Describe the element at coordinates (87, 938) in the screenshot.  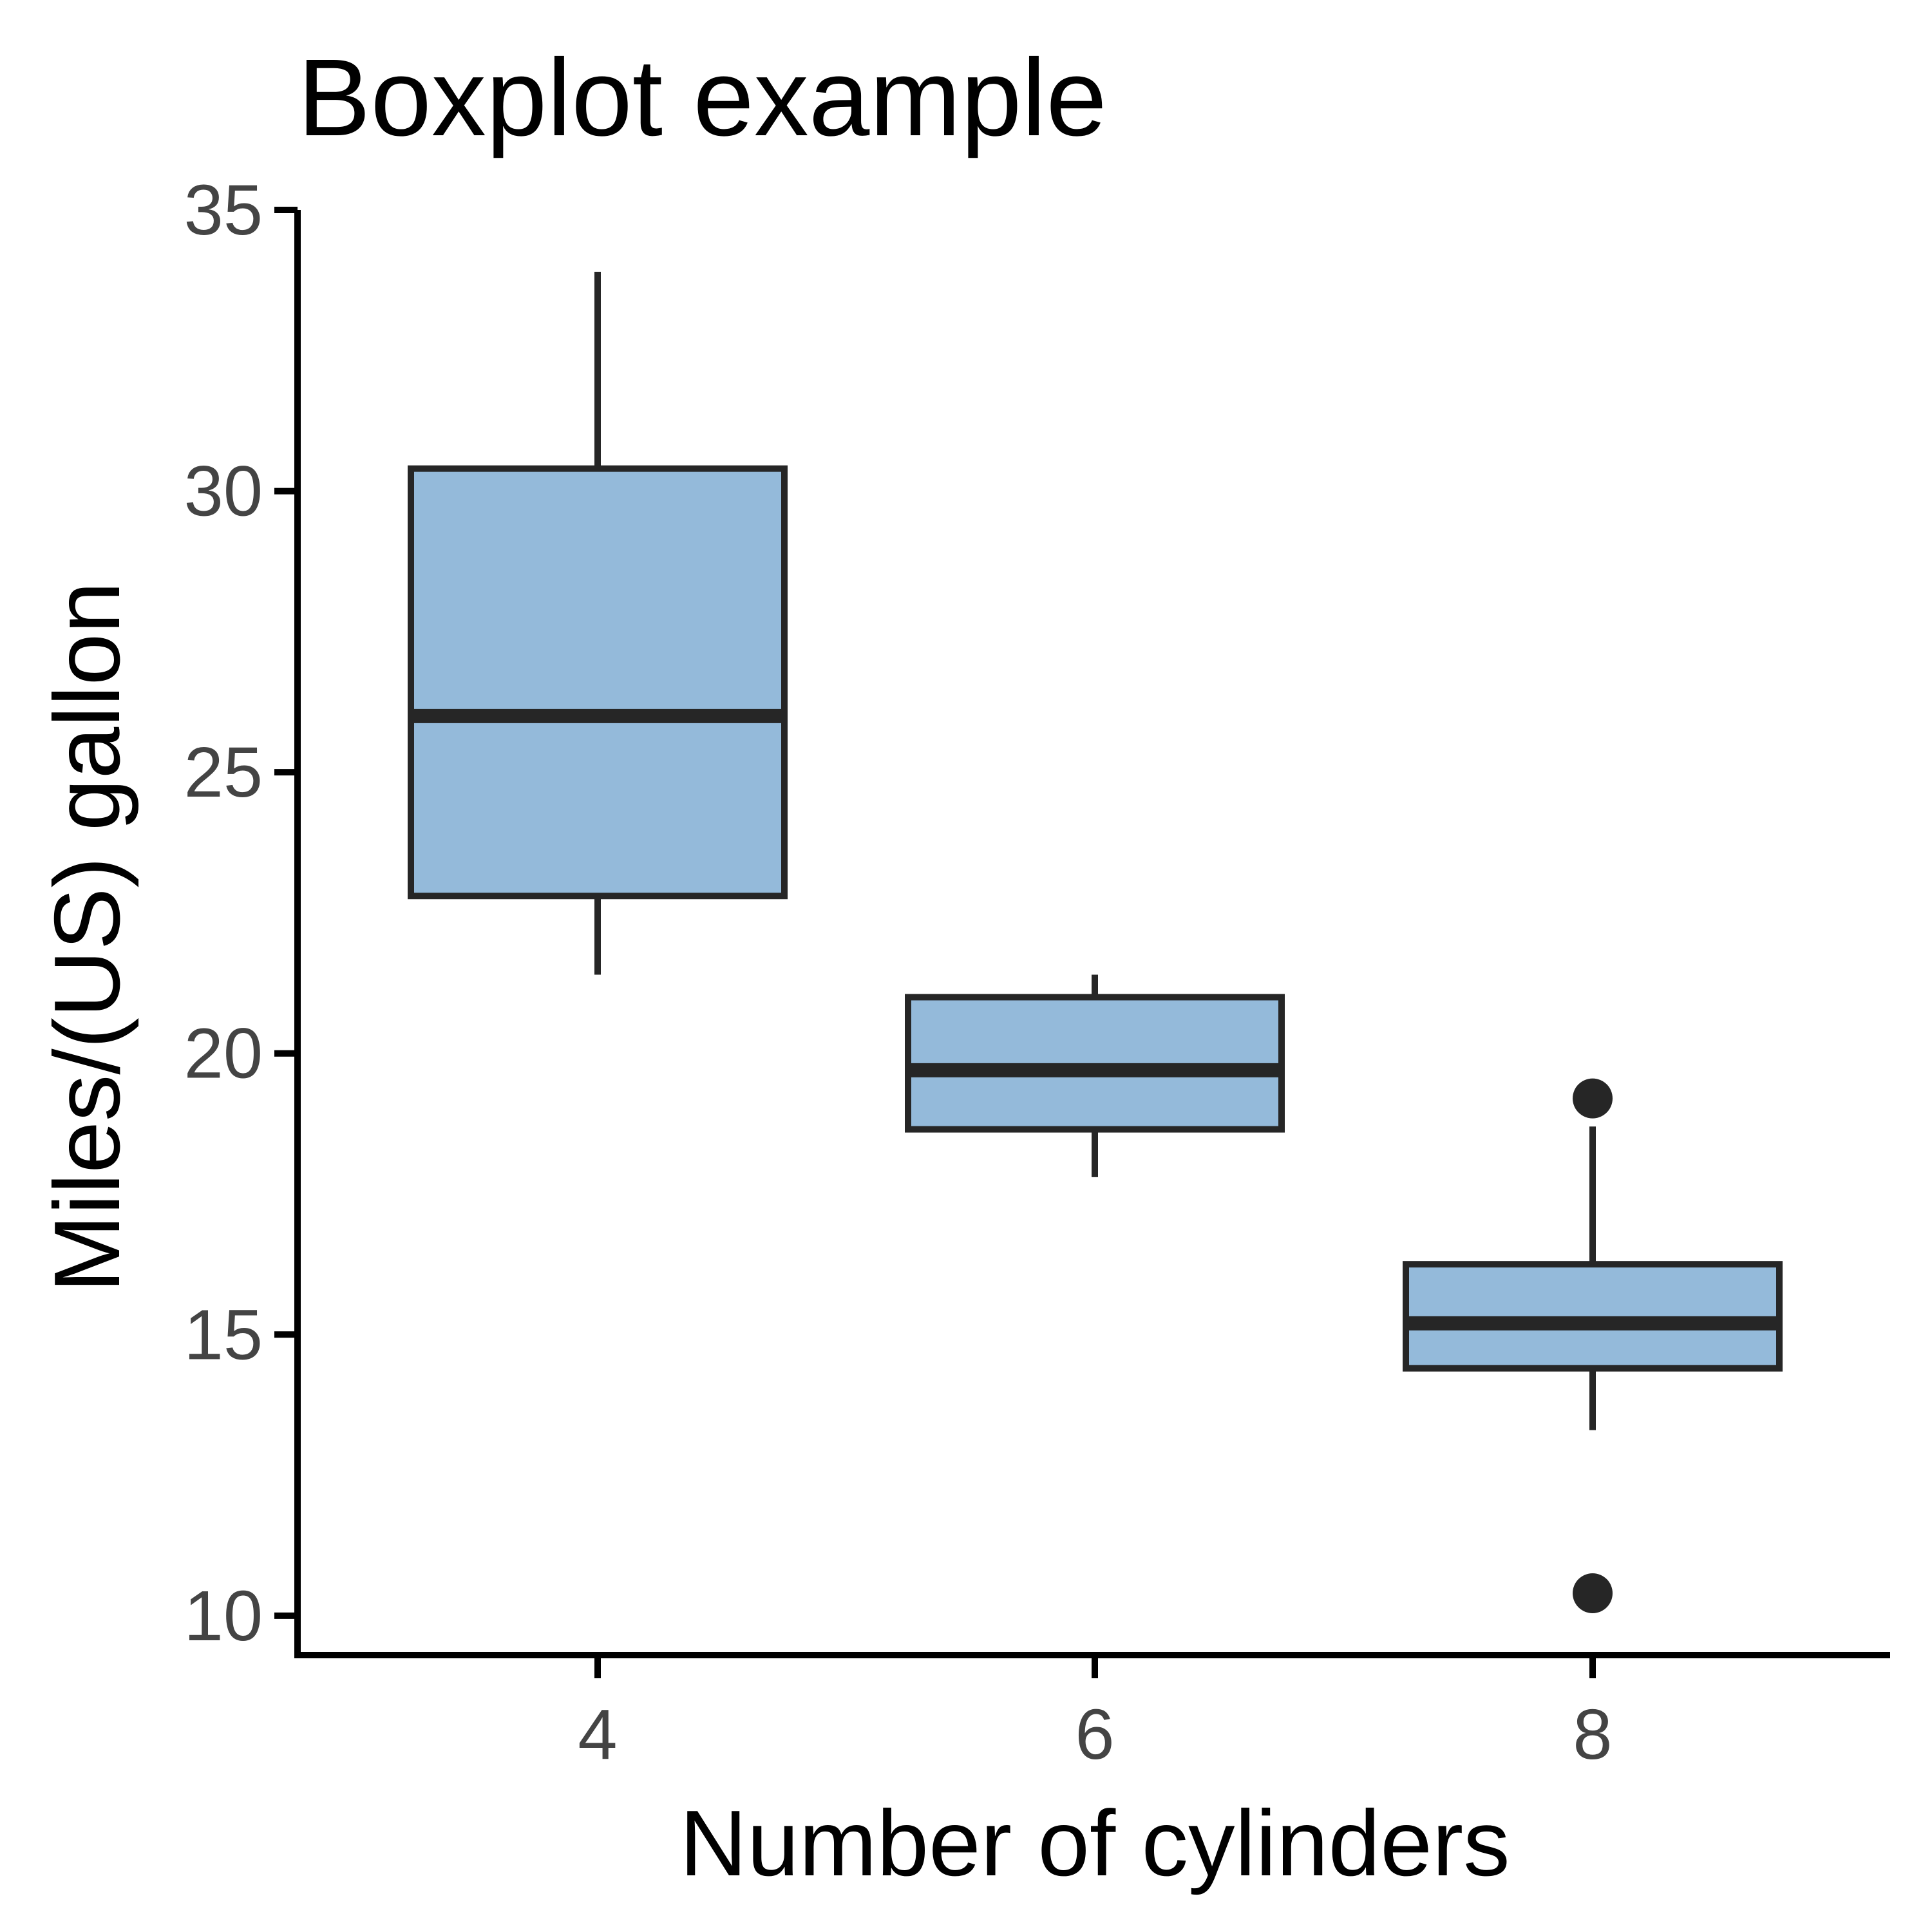
I see `y-axis-title: Miles/(US) gallon` at that location.